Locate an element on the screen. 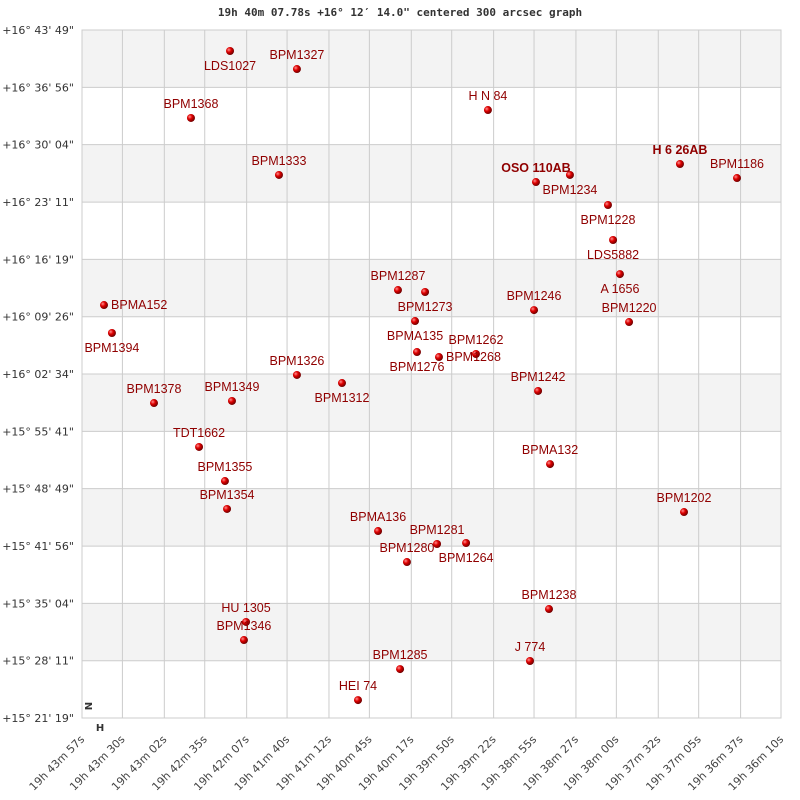  star-label: BPMA135 is located at coordinates (415, 336).